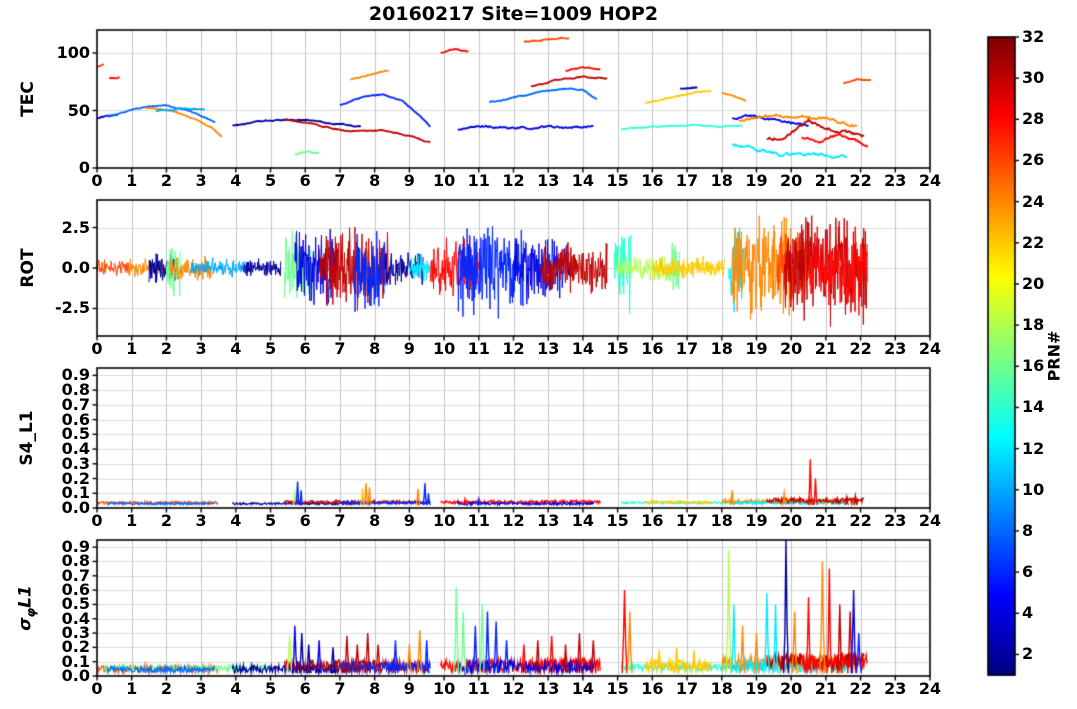 The width and height of the screenshot is (1077, 709). What do you see at coordinates (513, 14) in the screenshot?
I see `chart-title: 20160217 Site=1009 HOP2` at bounding box center [513, 14].